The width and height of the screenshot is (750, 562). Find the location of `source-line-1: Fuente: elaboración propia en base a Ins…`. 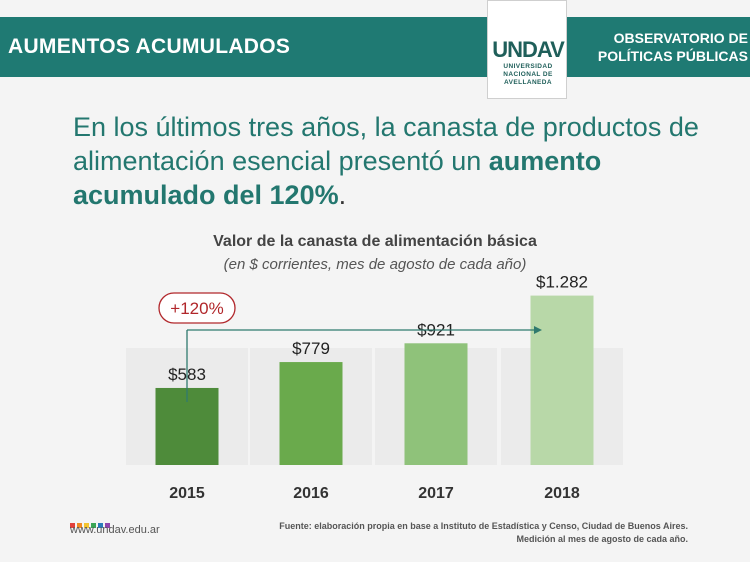

source-line-1: Fuente: elaboración propia en base a Ins… is located at coordinates (483, 526).